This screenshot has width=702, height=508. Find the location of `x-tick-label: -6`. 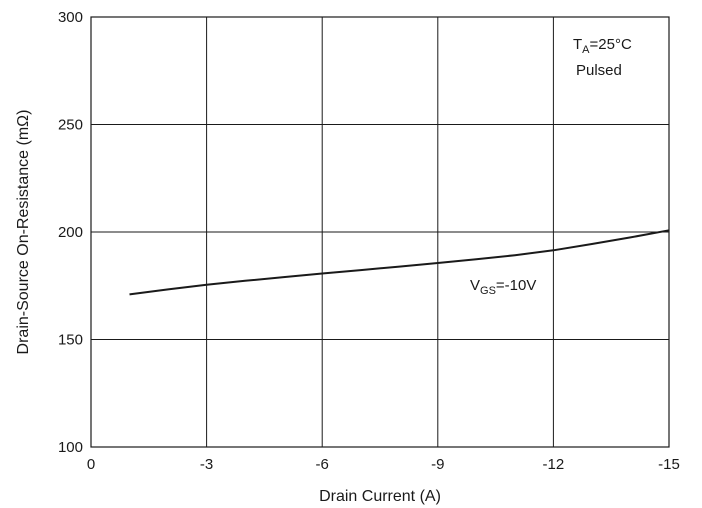

x-tick-label: -6 is located at coordinates (322, 464).